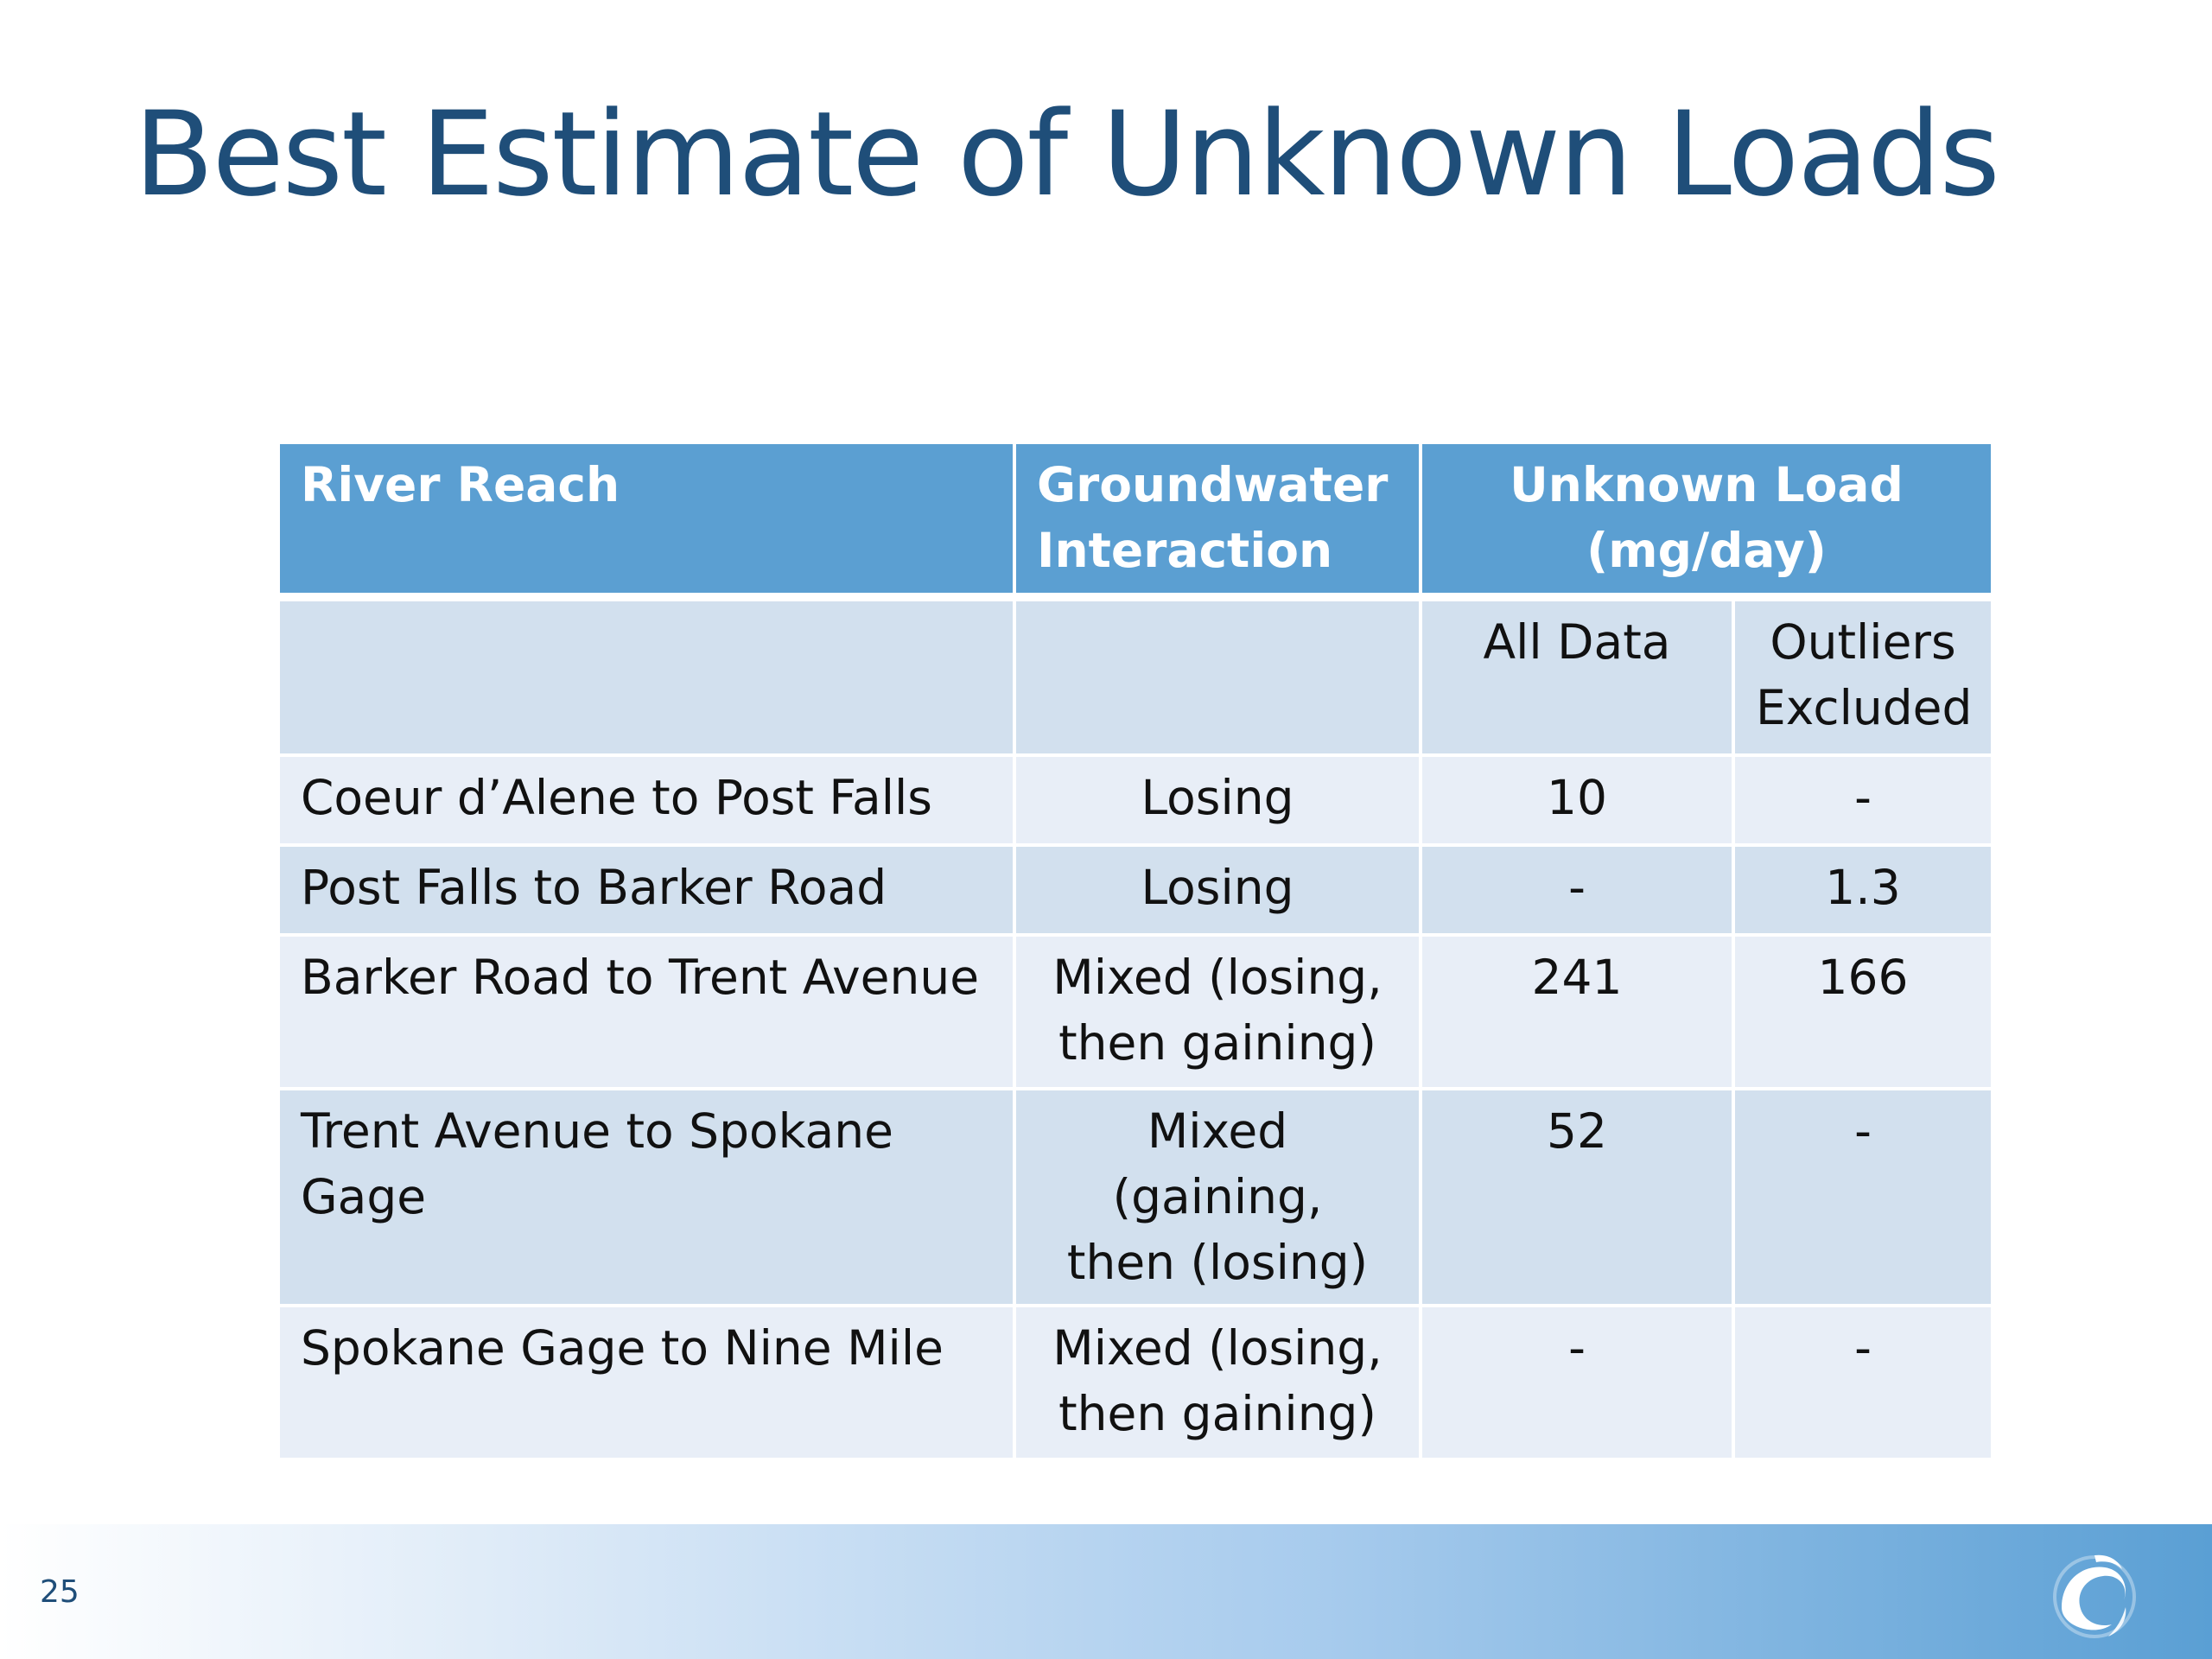  I want to click on cell-groundwater: Mixed (gaining, then (losing), so click(1217, 1197).